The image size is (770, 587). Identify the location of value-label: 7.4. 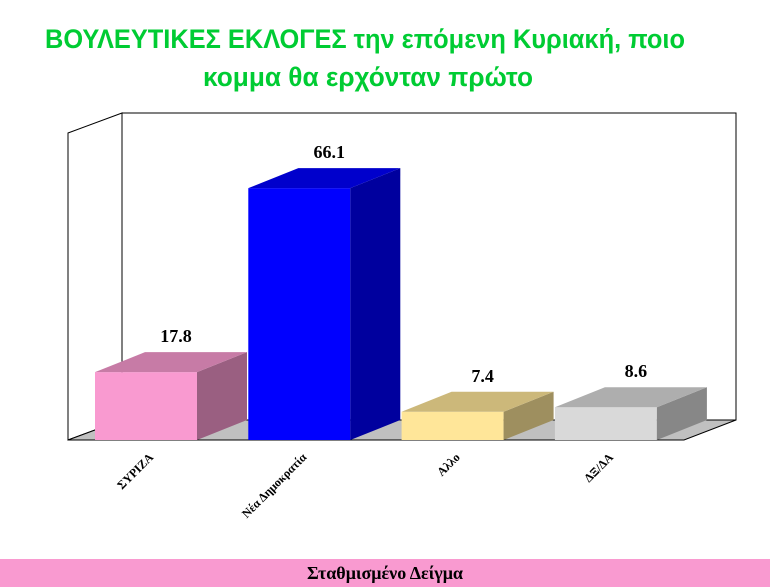
(482, 376).